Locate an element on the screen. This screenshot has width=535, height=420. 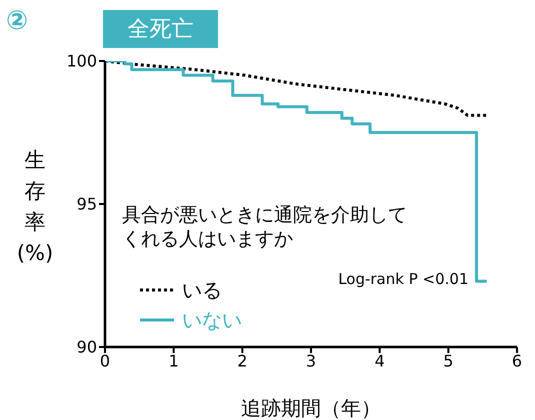
x-tick-label: 4 is located at coordinates (379, 360).